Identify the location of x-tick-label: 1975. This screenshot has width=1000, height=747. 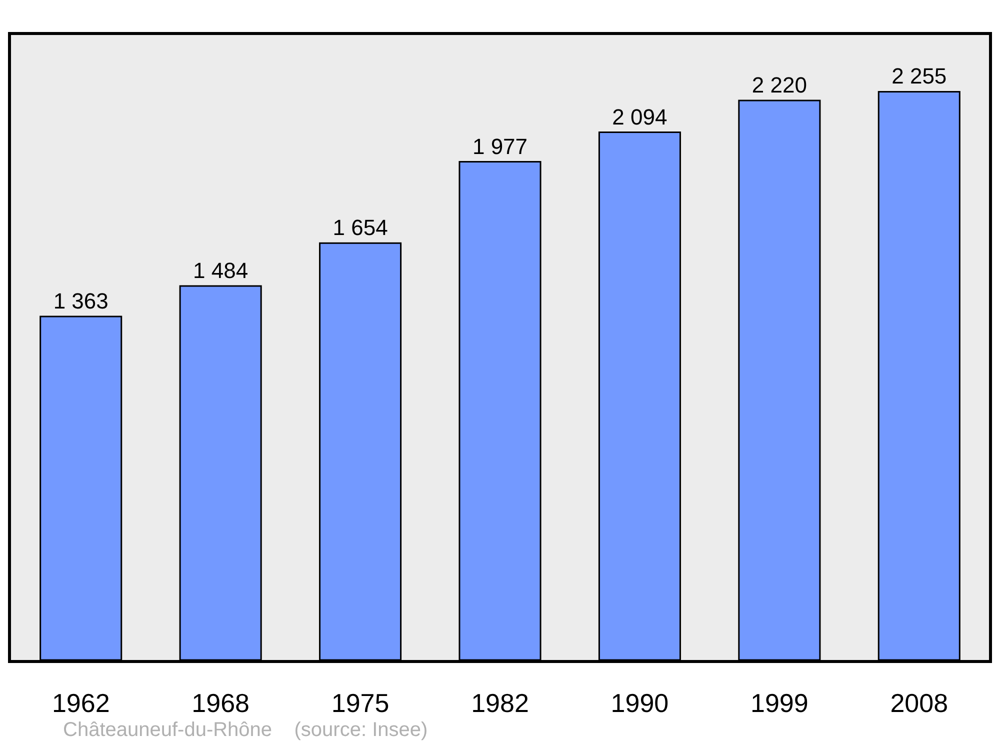
(360, 703).